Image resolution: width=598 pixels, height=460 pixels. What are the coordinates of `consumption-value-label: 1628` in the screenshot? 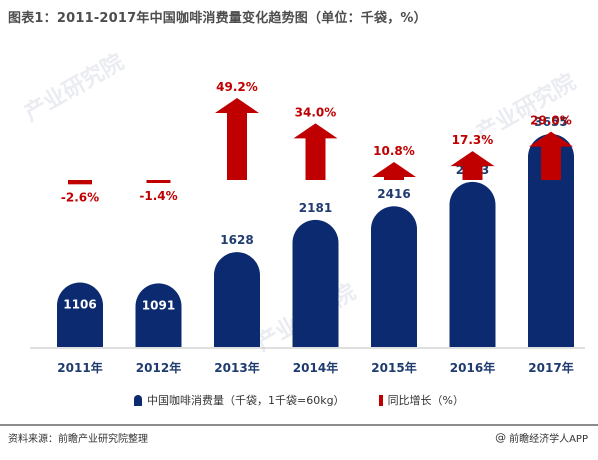 It's located at (236, 240).